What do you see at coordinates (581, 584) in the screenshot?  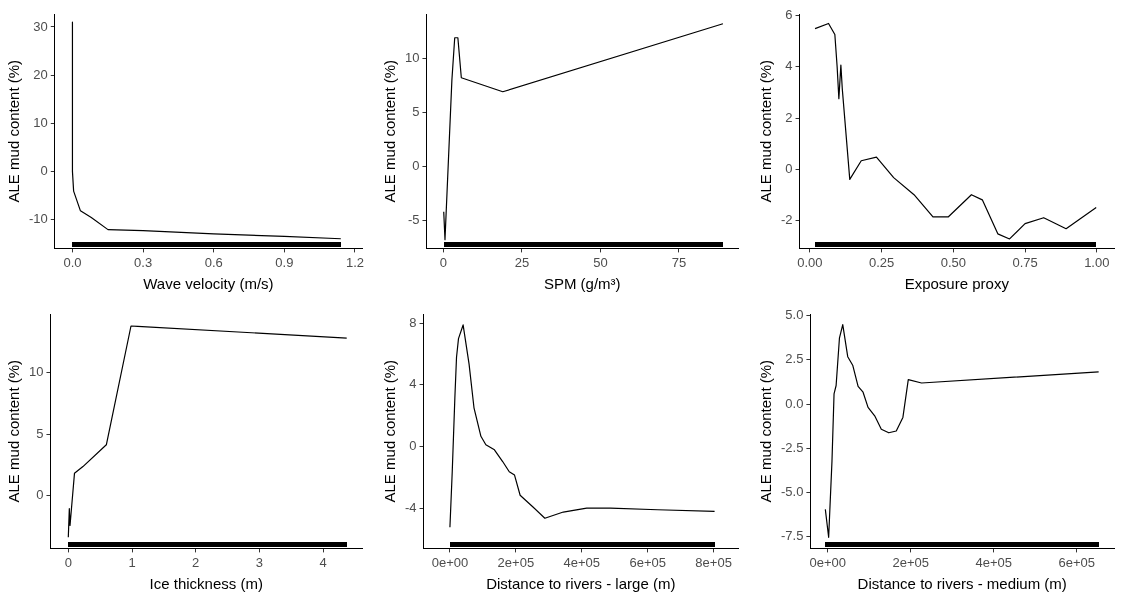 I see `x-axis-title: Distance to rivers - large (m)` at bounding box center [581, 584].